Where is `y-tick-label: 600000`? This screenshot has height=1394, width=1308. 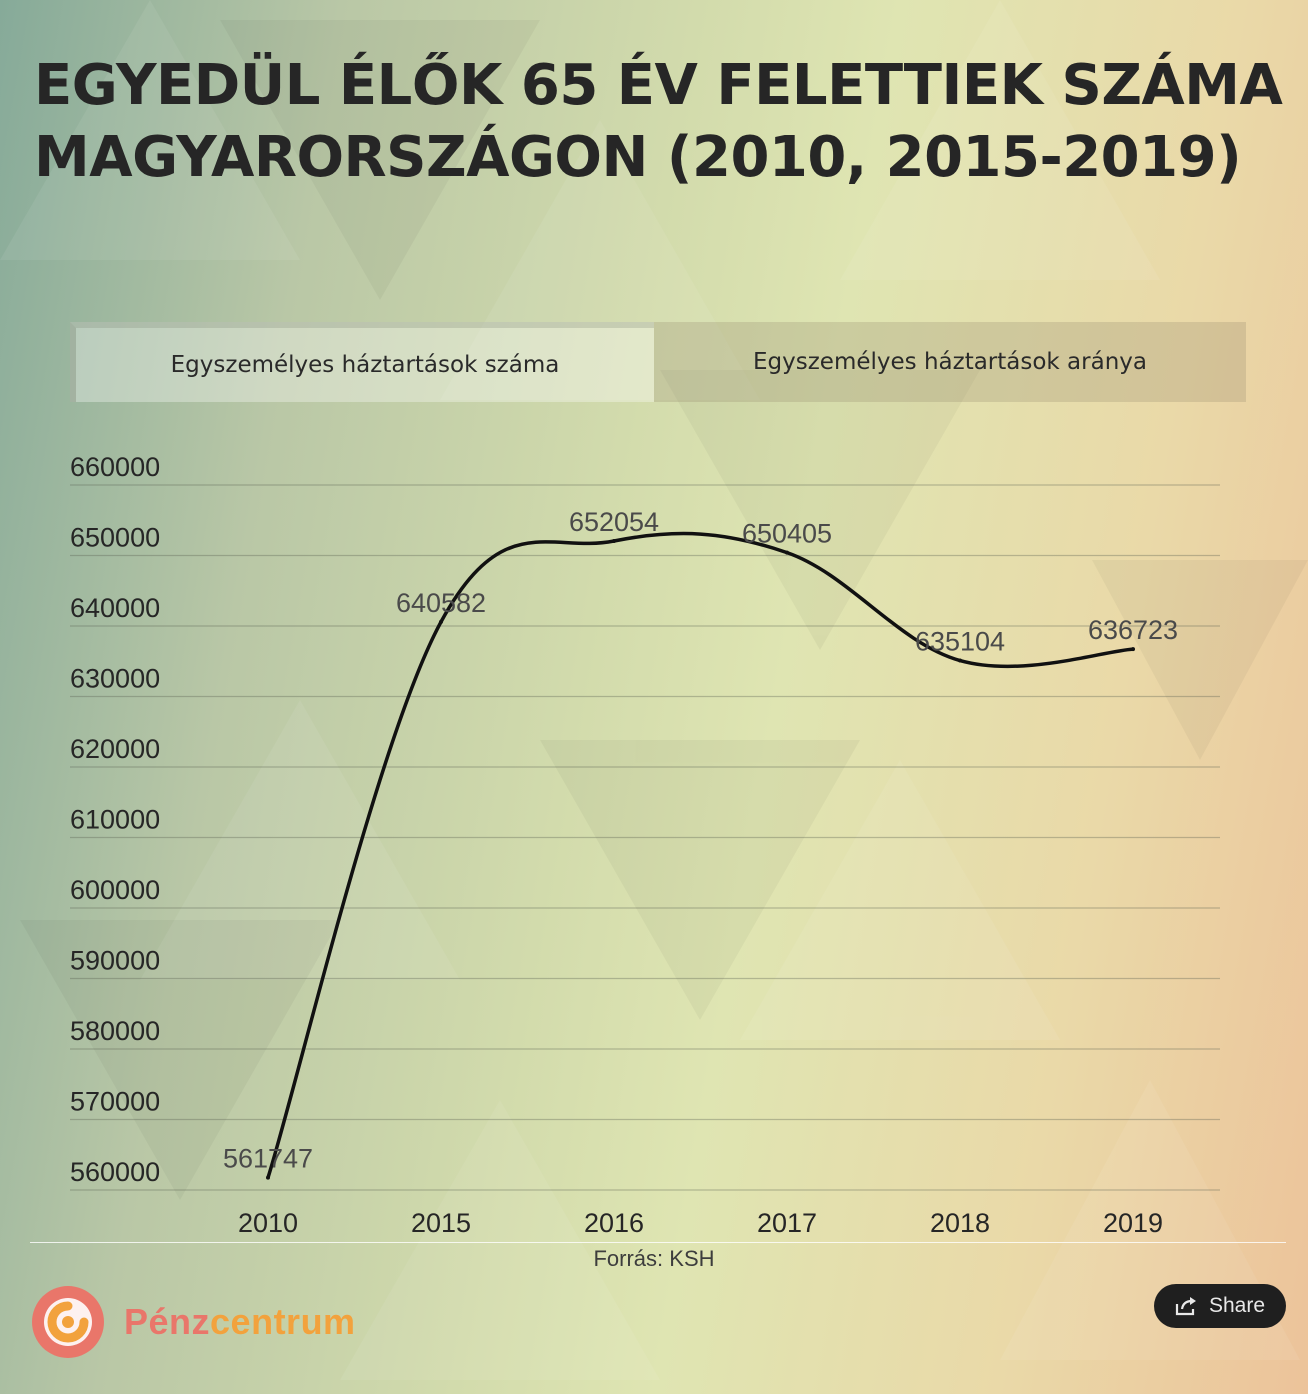 y-tick-label: 600000 is located at coordinates (115, 890).